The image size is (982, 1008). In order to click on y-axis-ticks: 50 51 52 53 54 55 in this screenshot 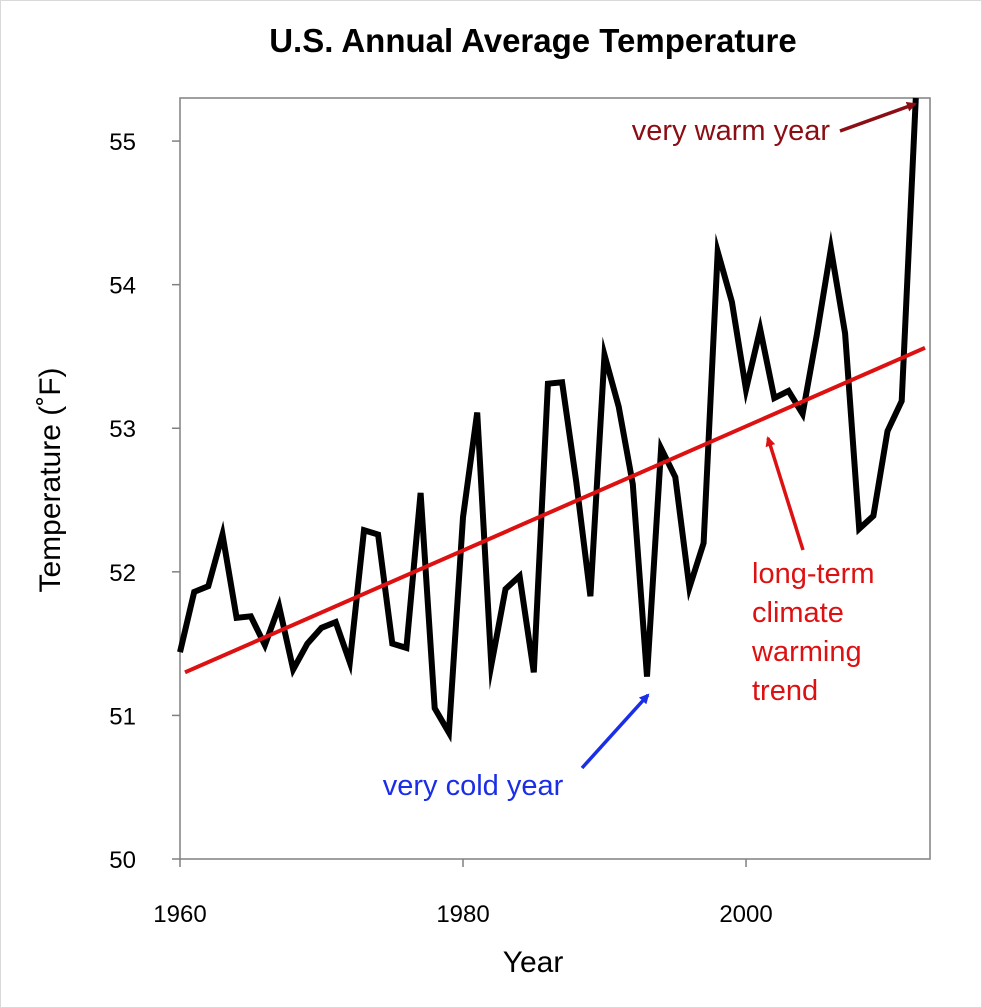, I will do `click(144, 501)`.